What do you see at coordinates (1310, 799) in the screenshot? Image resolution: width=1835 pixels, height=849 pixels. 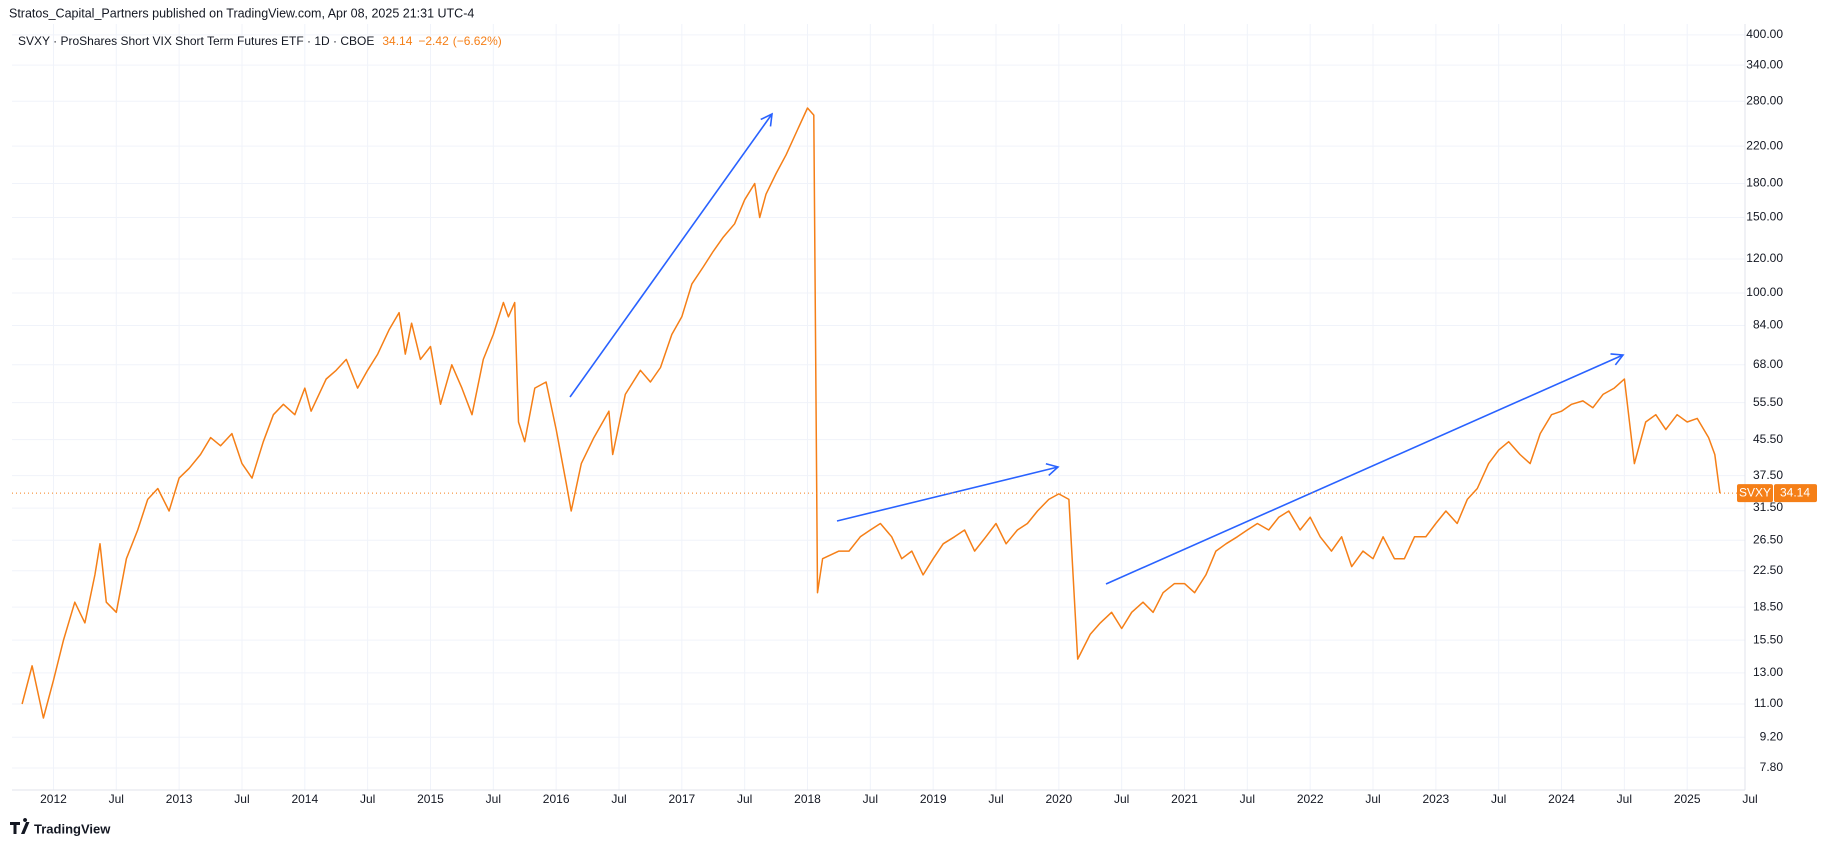 I see `x-tick-label: 2022` at bounding box center [1310, 799].